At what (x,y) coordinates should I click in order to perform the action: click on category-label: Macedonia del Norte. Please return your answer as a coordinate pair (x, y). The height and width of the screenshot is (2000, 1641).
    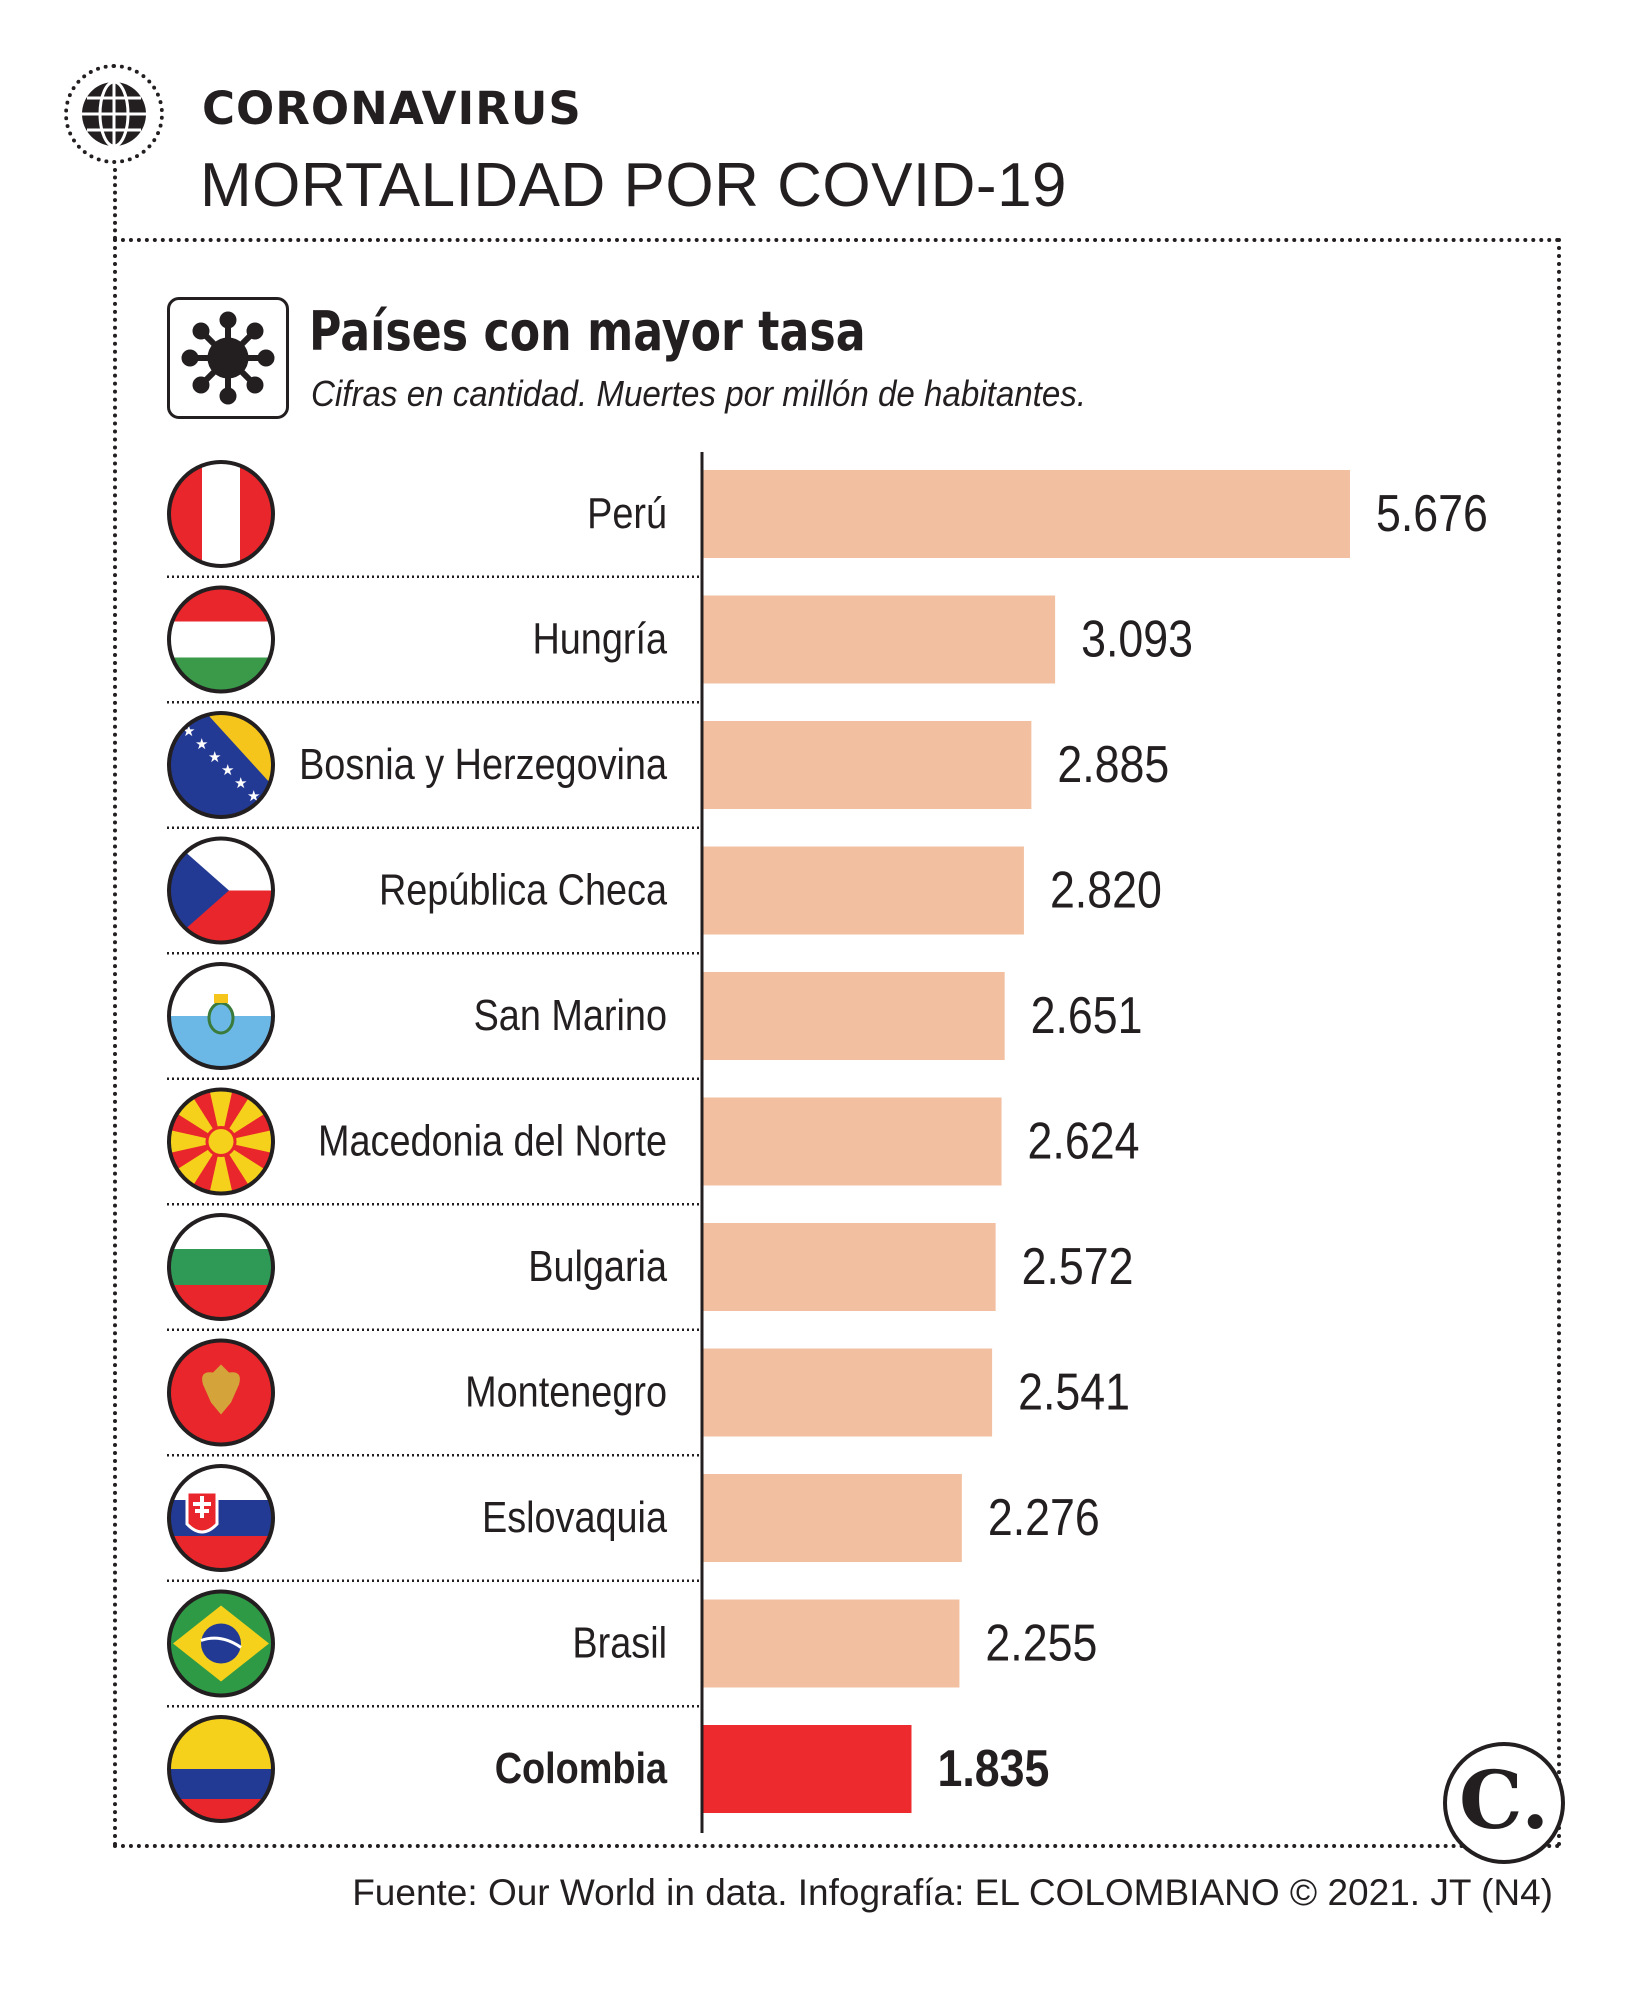
    Looking at the image, I should click on (492, 1140).